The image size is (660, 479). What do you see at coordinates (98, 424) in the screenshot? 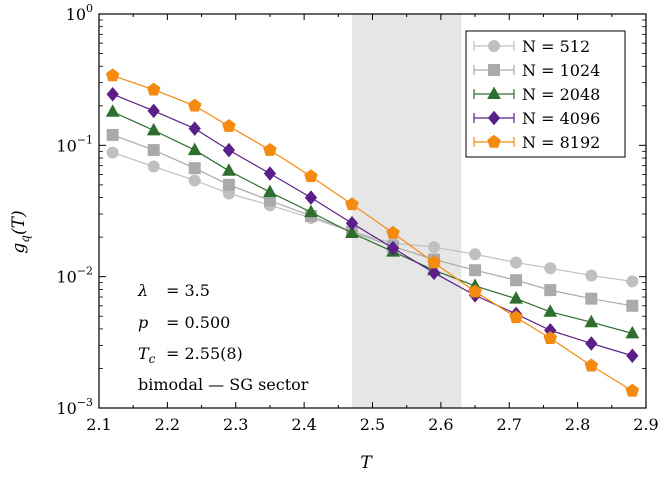
I see `x-tick-label: 2.1` at bounding box center [98, 424].